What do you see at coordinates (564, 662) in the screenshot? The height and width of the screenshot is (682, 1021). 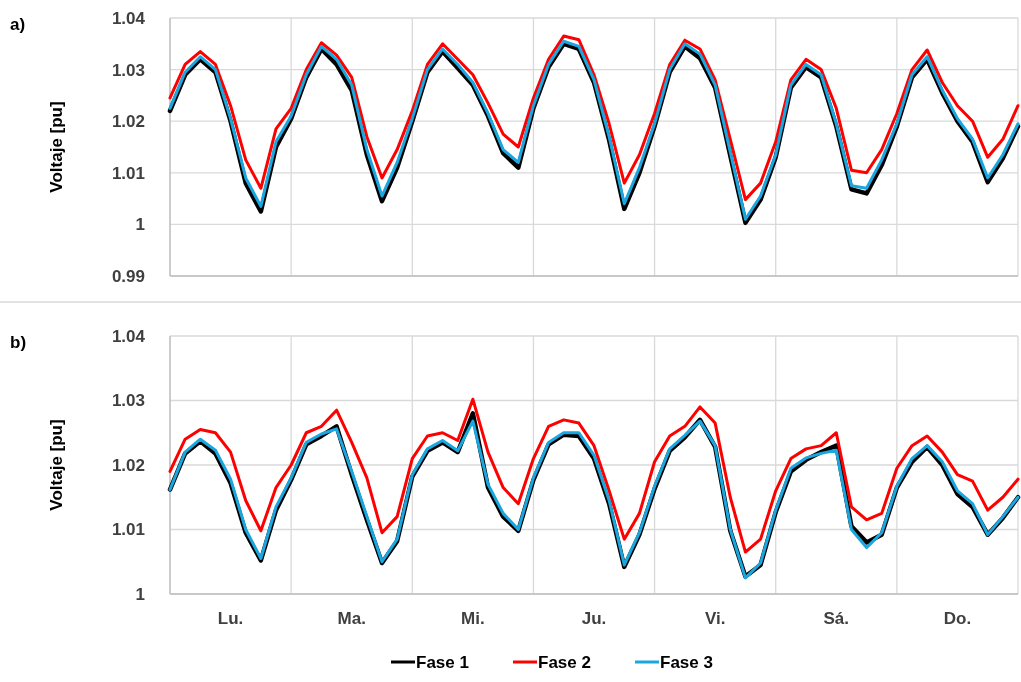 I see `legend-label: Fase 2` at bounding box center [564, 662].